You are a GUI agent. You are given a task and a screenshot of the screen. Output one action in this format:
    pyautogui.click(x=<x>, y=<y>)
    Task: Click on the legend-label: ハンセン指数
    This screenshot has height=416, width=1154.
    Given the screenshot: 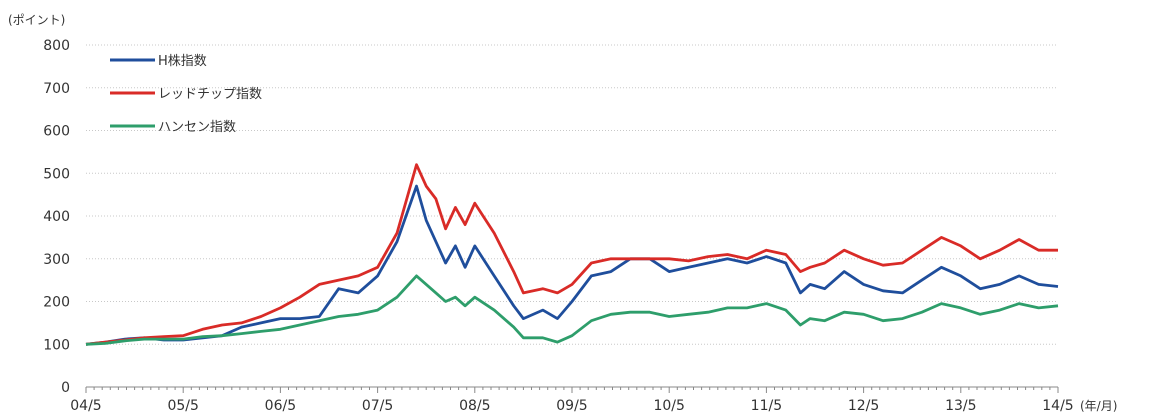 What is the action you would take?
    pyautogui.click(x=197, y=127)
    